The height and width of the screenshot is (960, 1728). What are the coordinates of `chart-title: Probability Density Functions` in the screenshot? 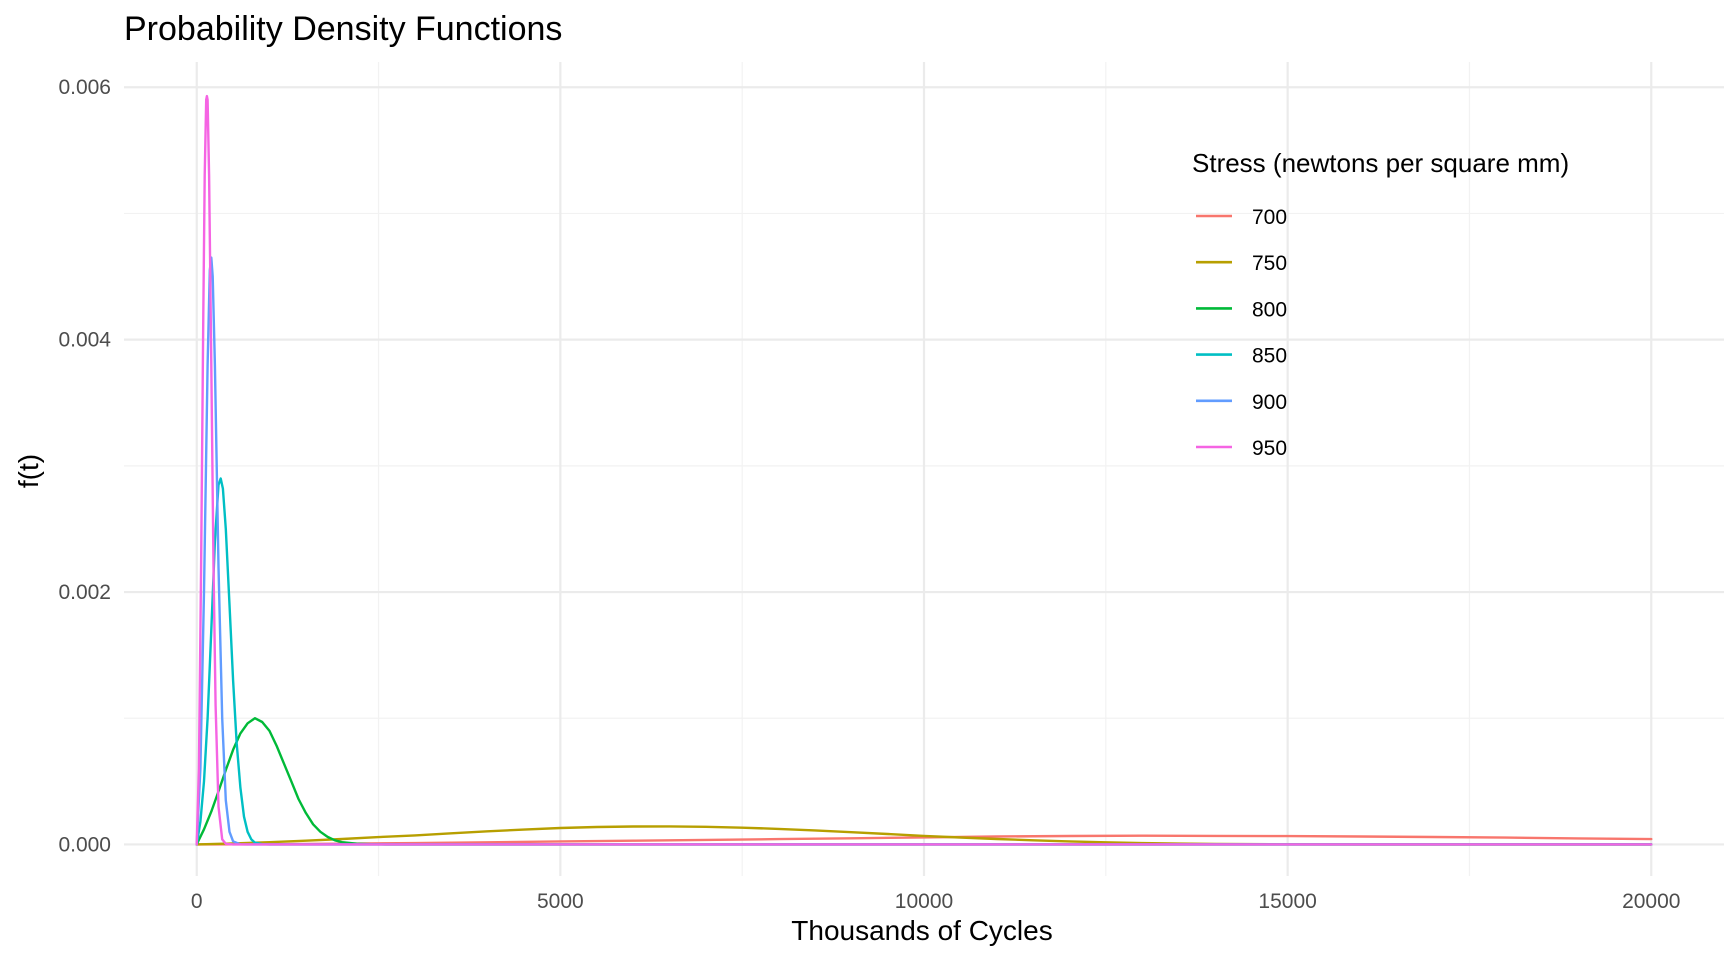 It's located at (343, 29).